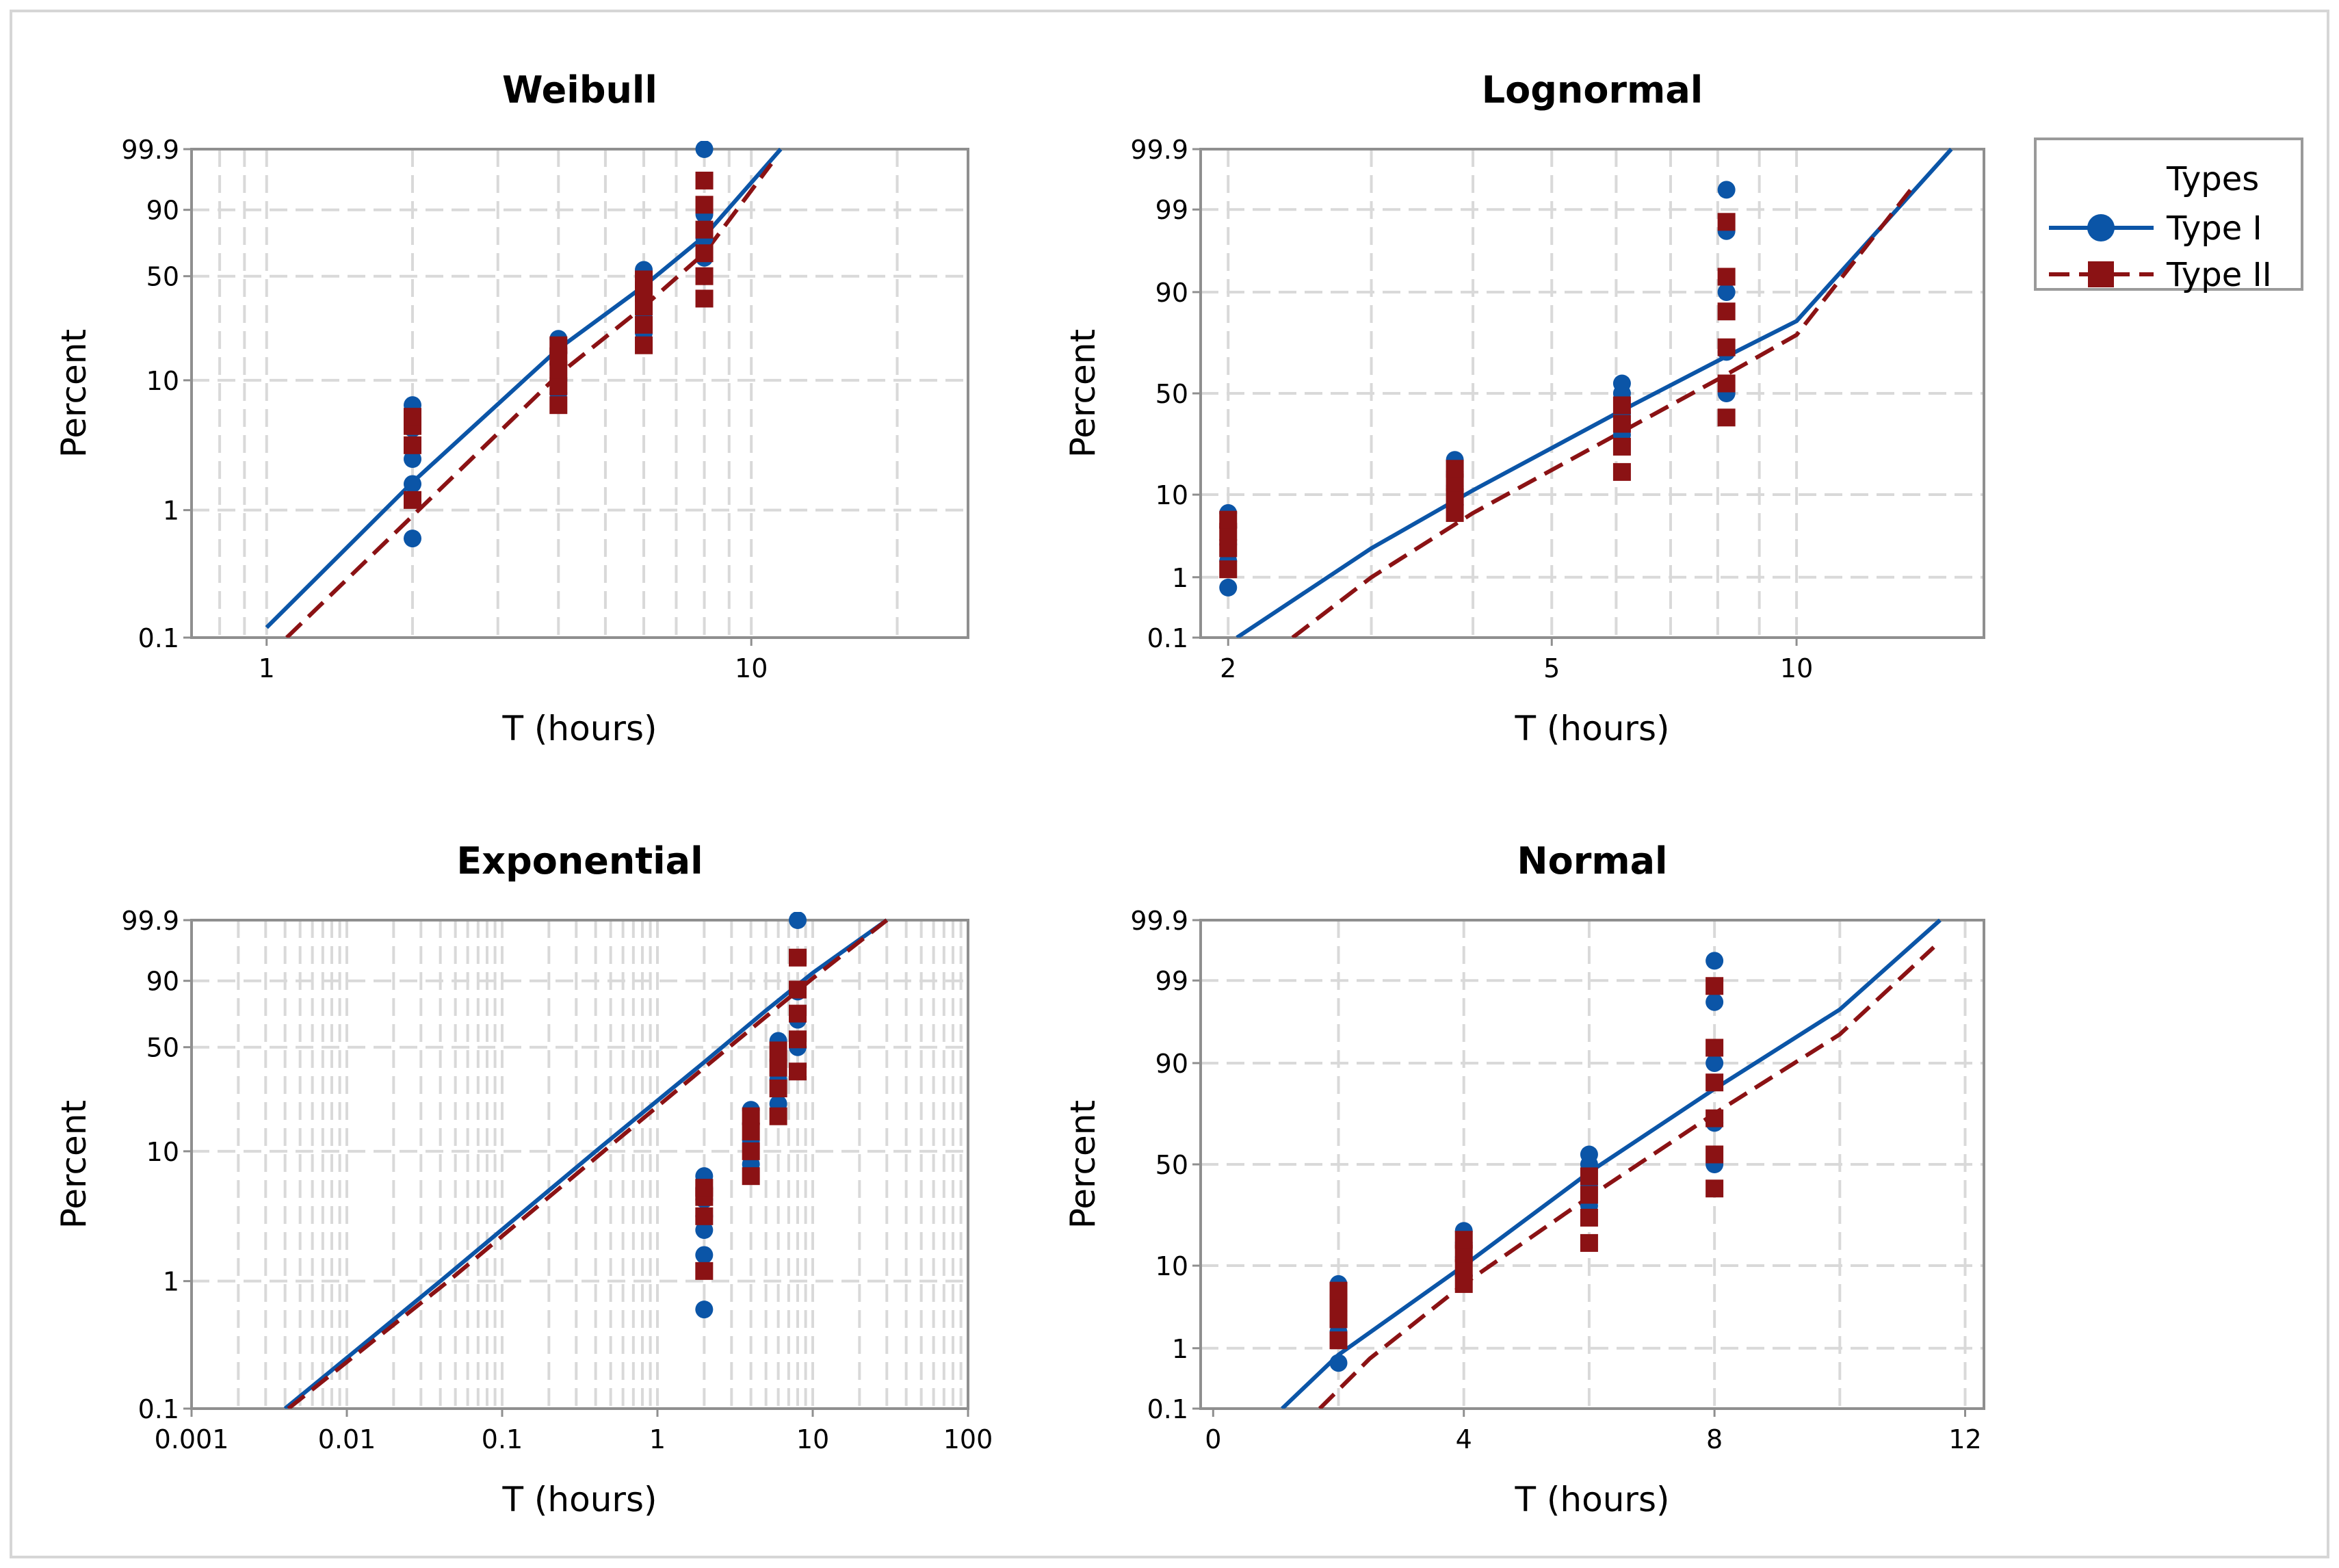  I want to click on x-tick-label: 100, so click(968, 1439).